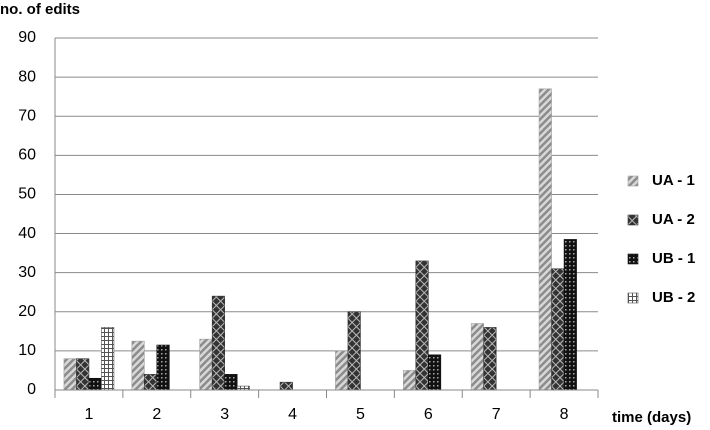  What do you see at coordinates (673, 219) in the screenshot?
I see `legend-label: UA - 2` at bounding box center [673, 219].